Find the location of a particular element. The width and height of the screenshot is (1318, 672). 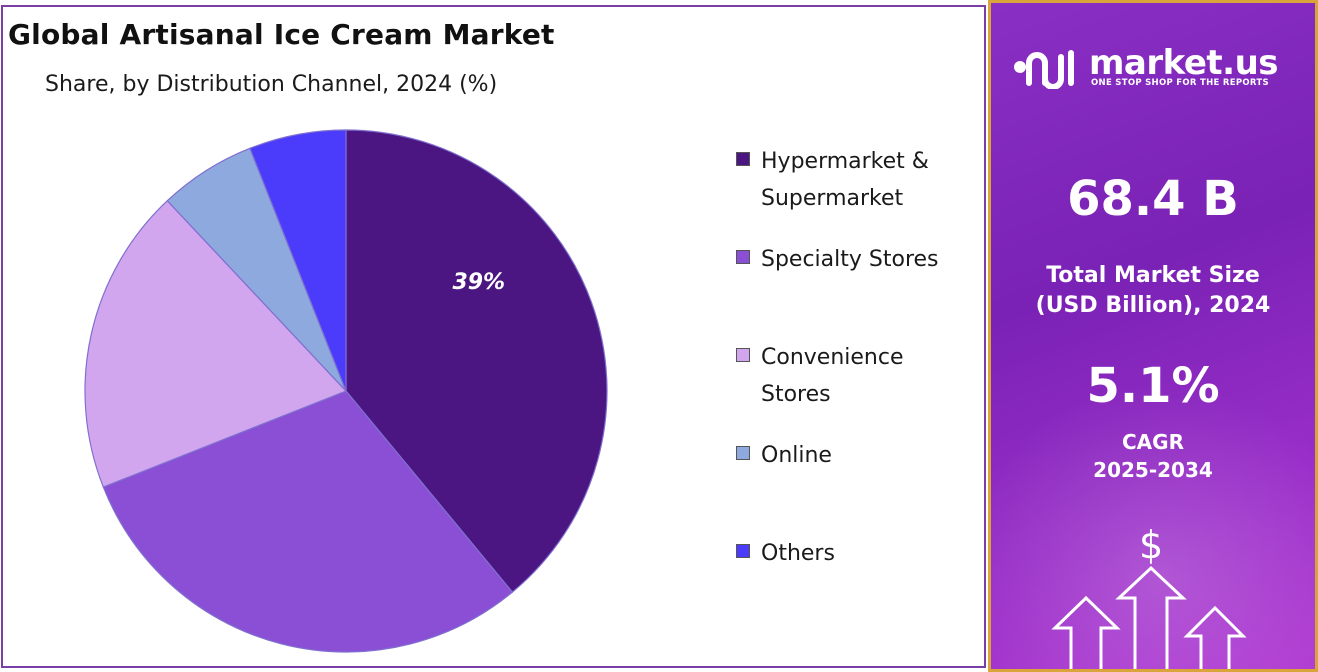

legend-swatch-convenience is located at coordinates (743, 355).